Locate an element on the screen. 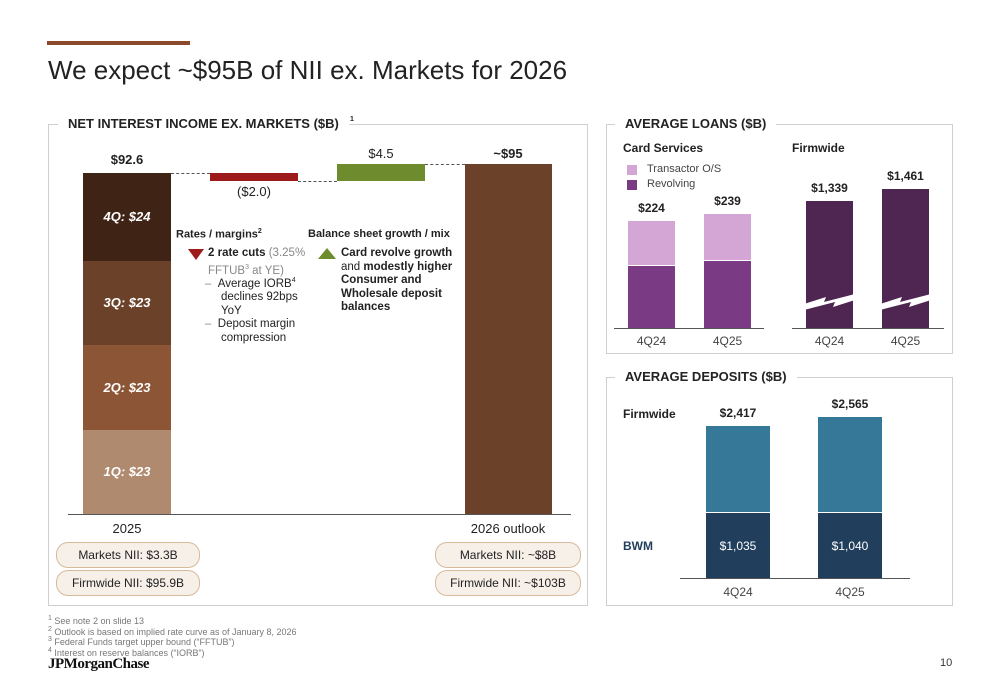 Image resolution: width=1000 pixels, height=685 pixels. nii-bar-2025-1q is located at coordinates (127, 471).